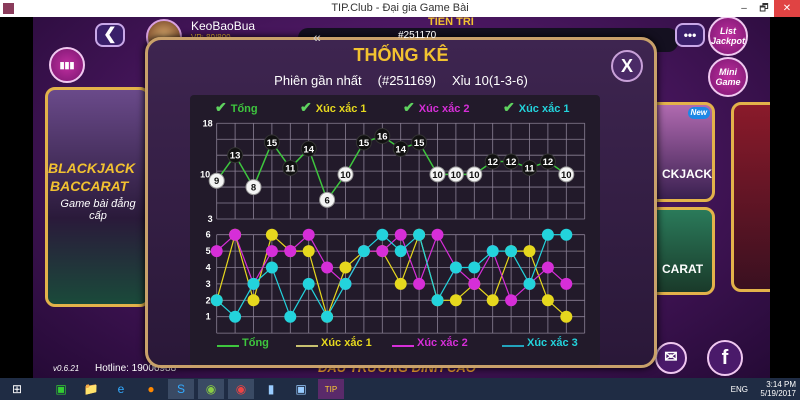  I want to click on legend-label: Xúc xắc 2, so click(442, 343).